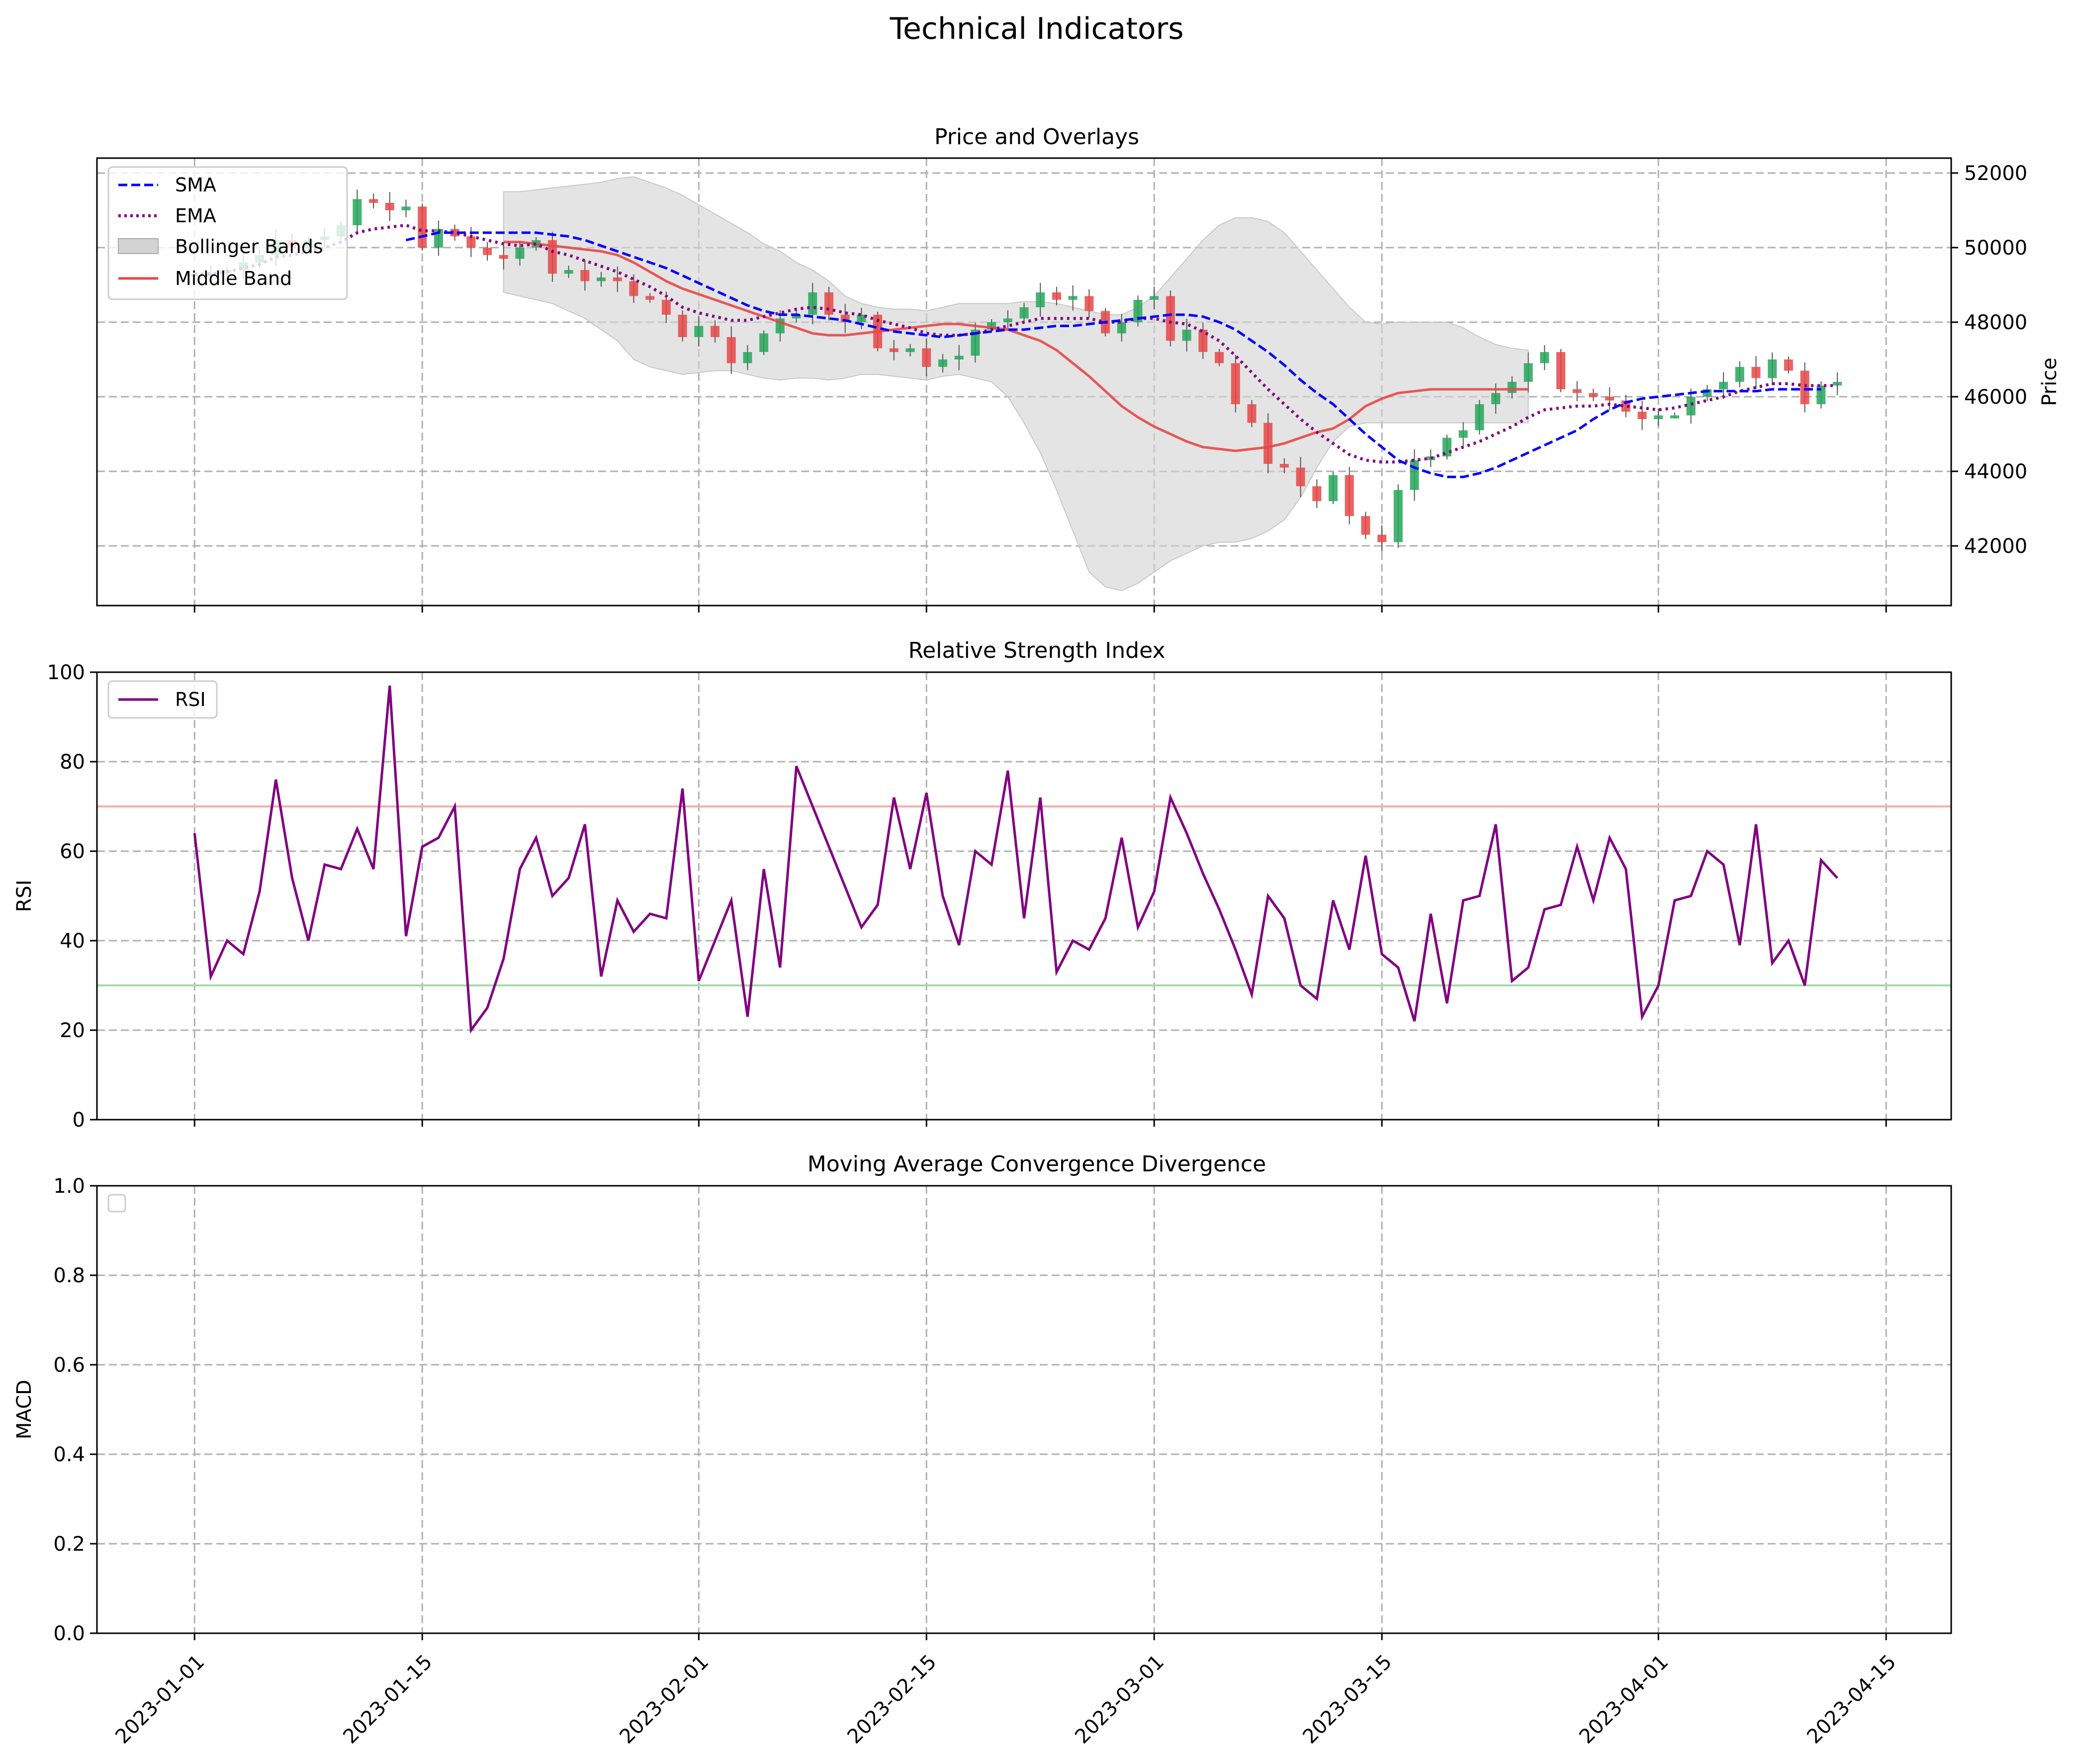  I want to click on legend-ema-label: EMA, so click(195, 216).